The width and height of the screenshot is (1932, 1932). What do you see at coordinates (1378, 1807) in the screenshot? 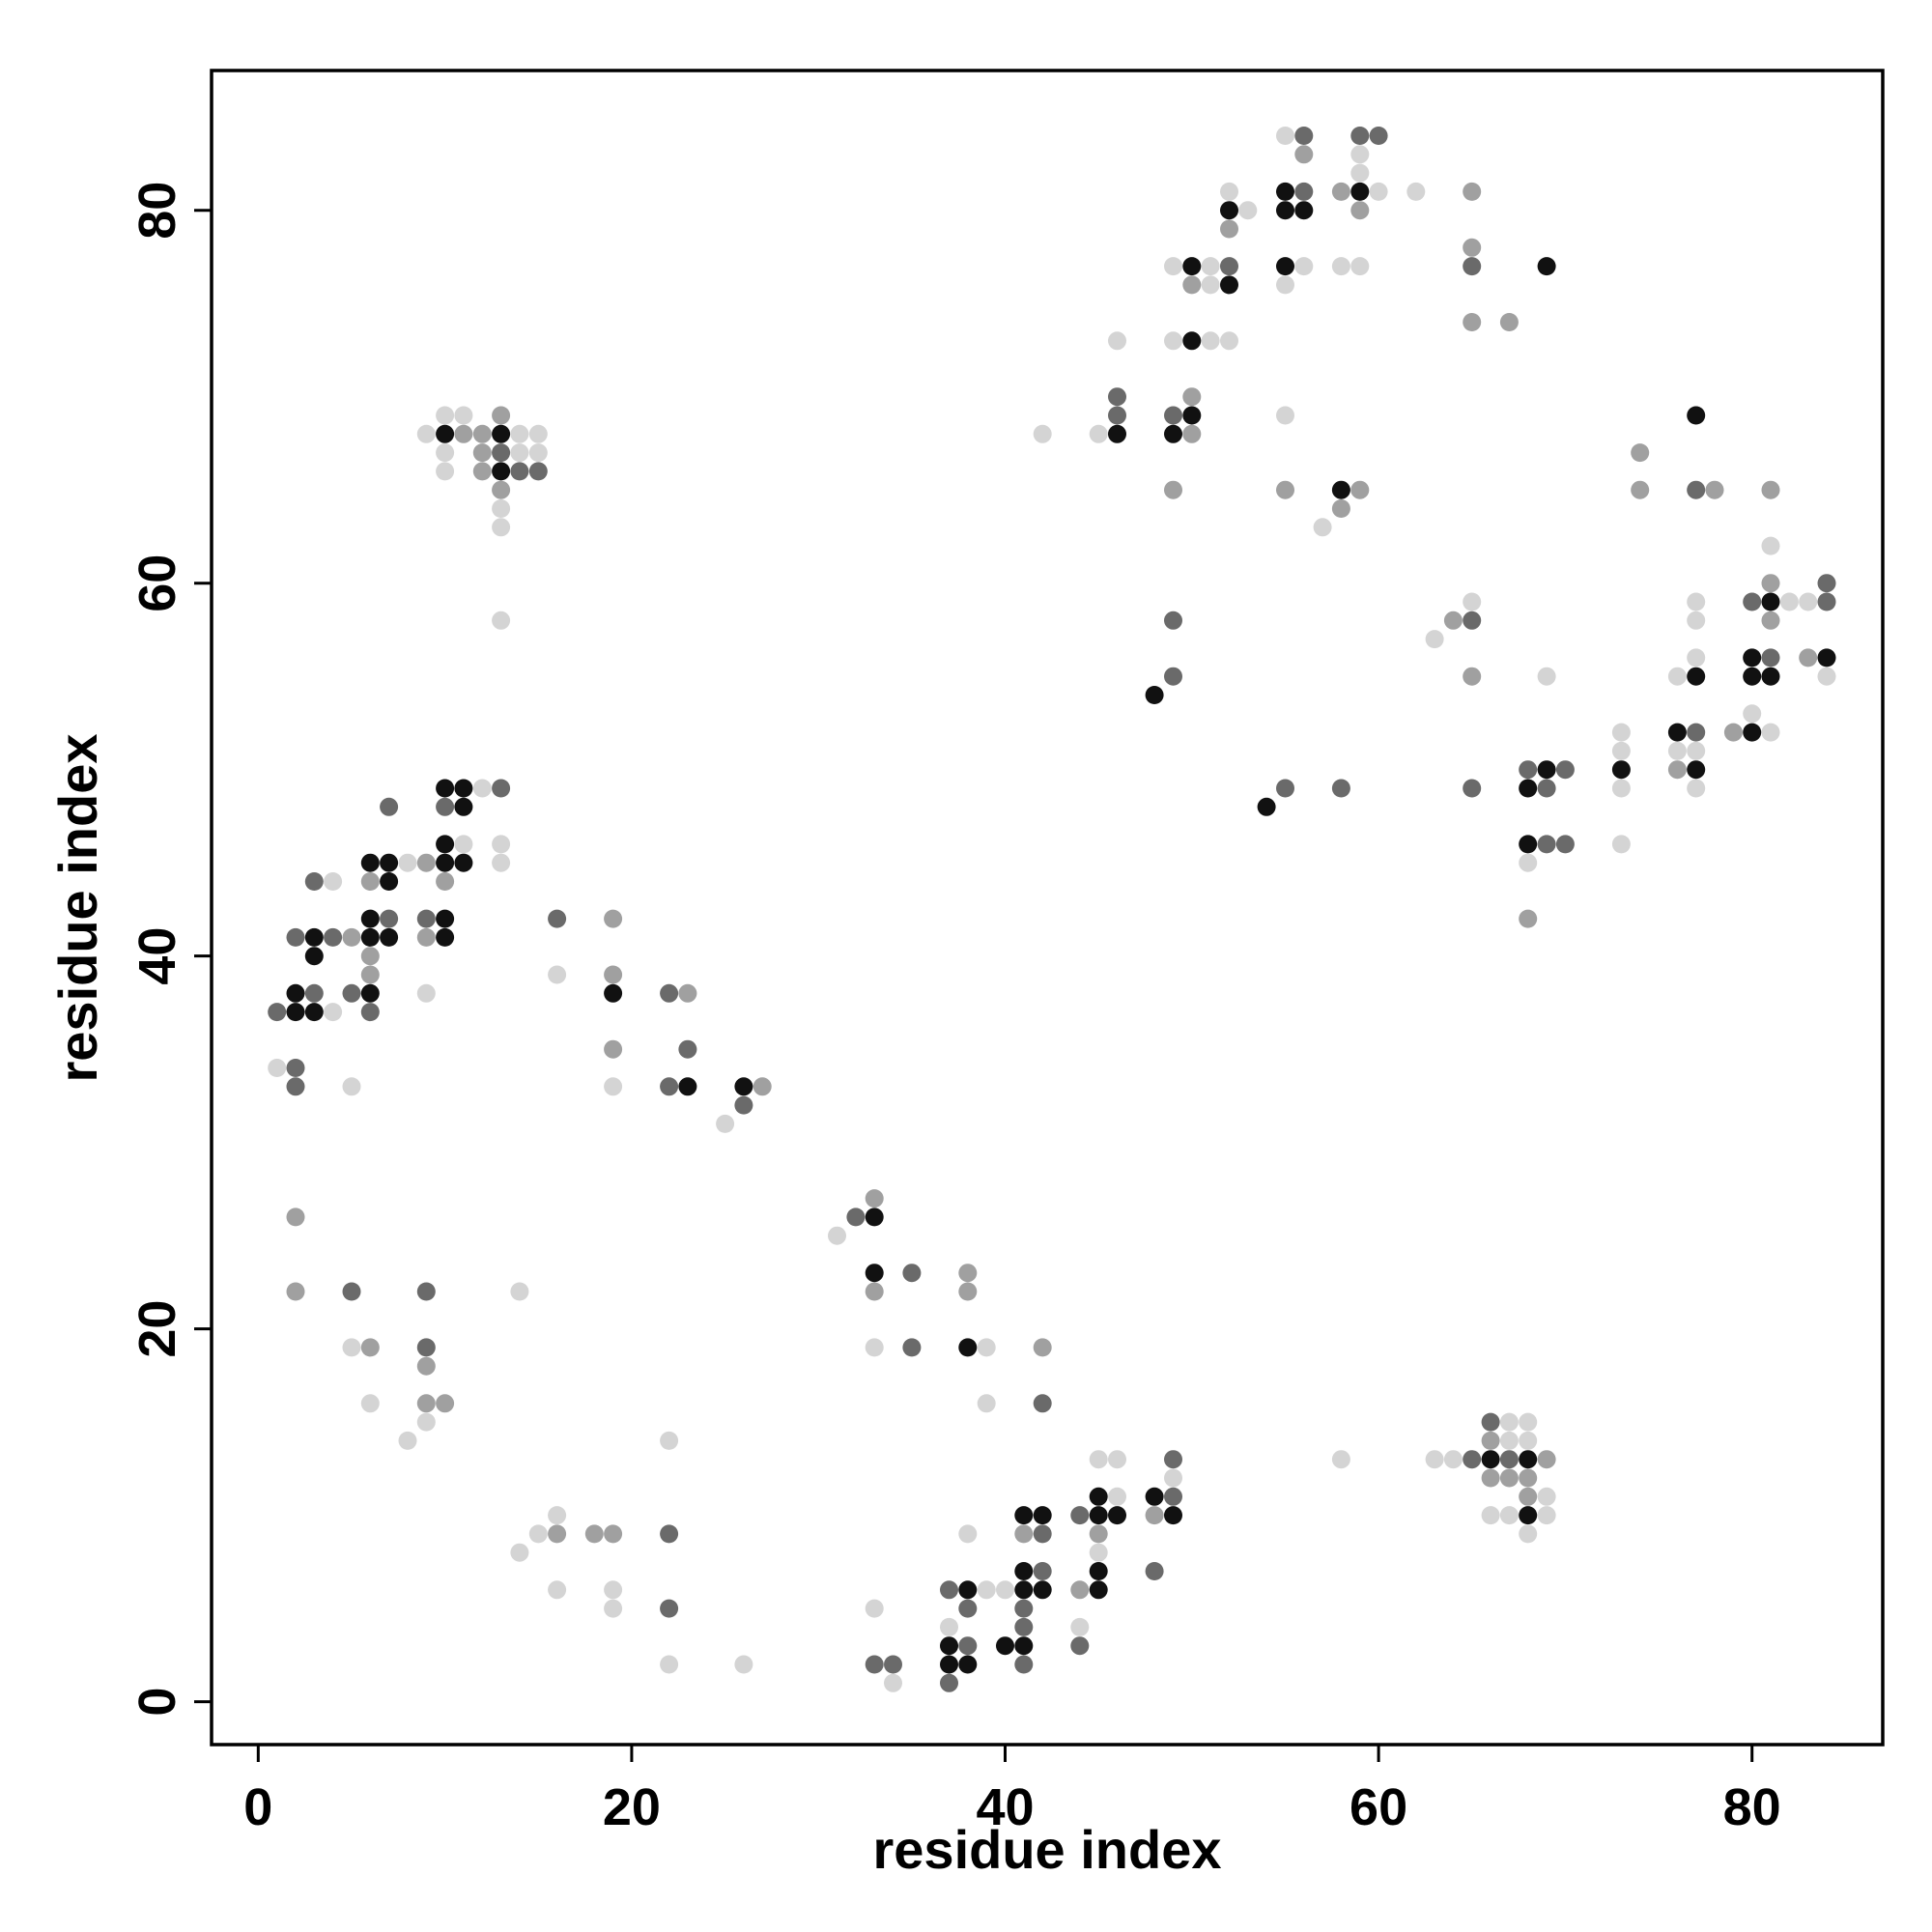
I see `x-tick-label: 60` at bounding box center [1378, 1807].